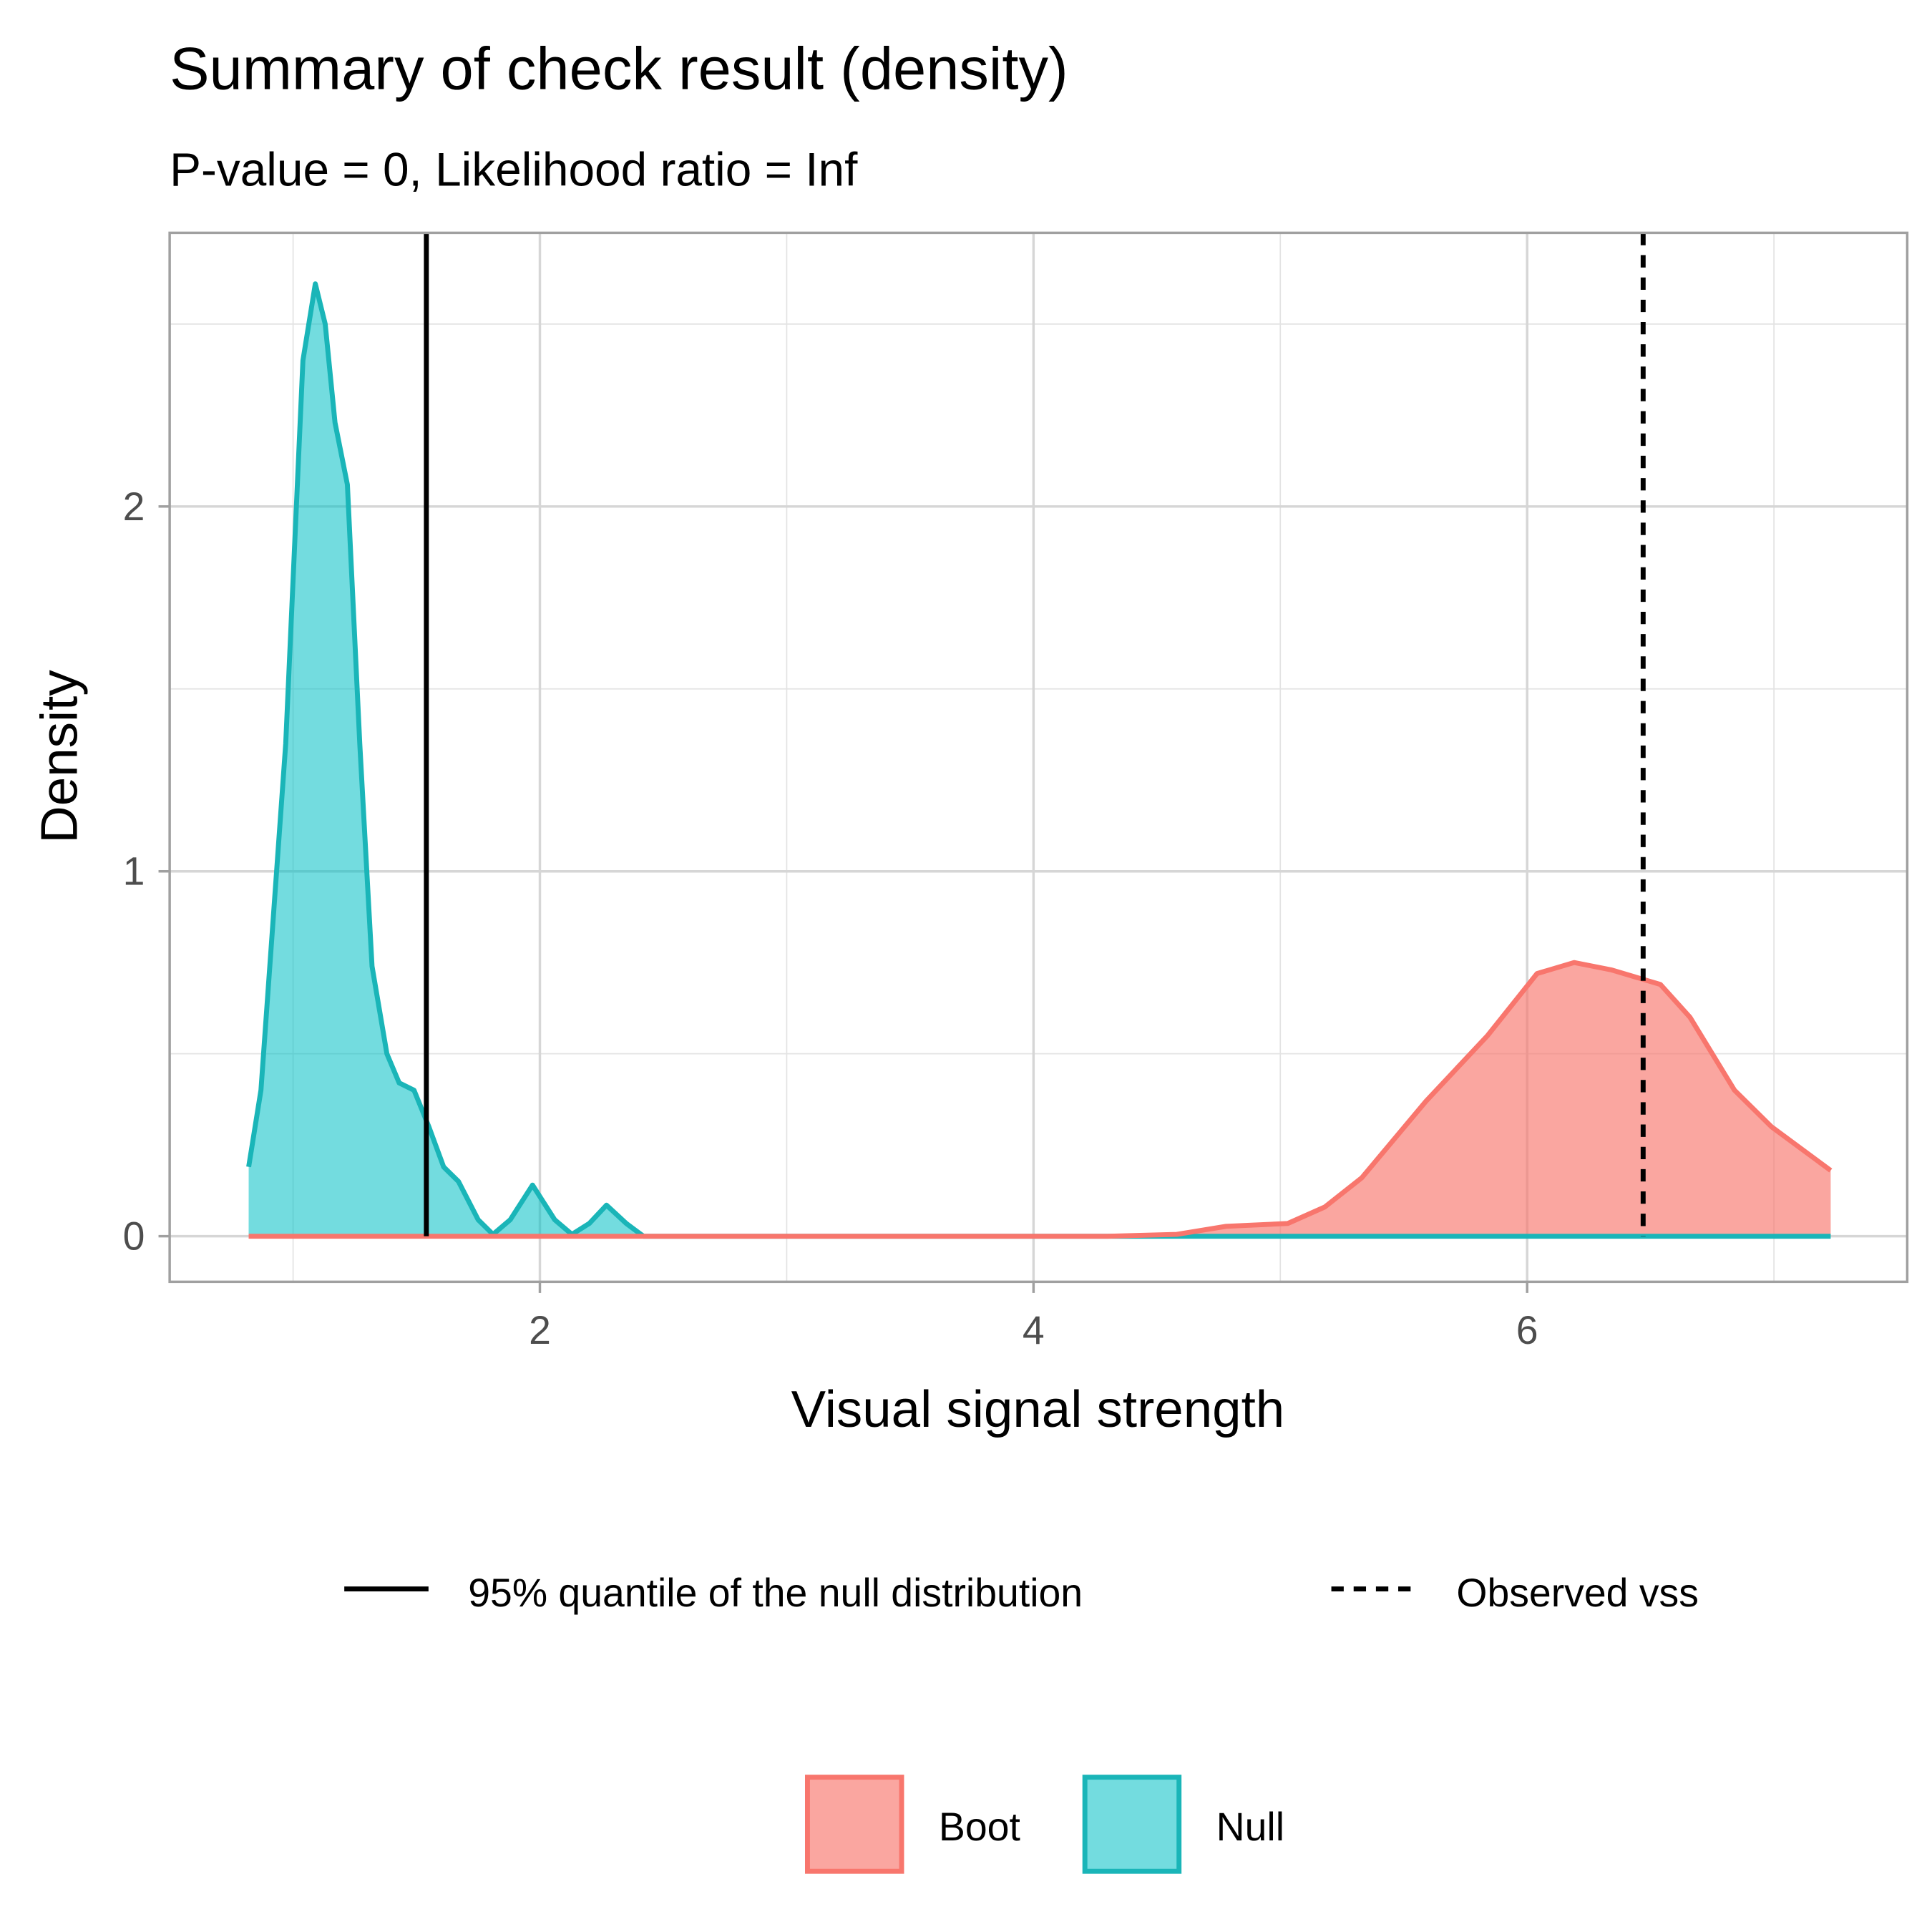 The image size is (1932, 1932). Describe the element at coordinates (134, 1236) in the screenshot. I see `y-tick-label: 0` at that location.